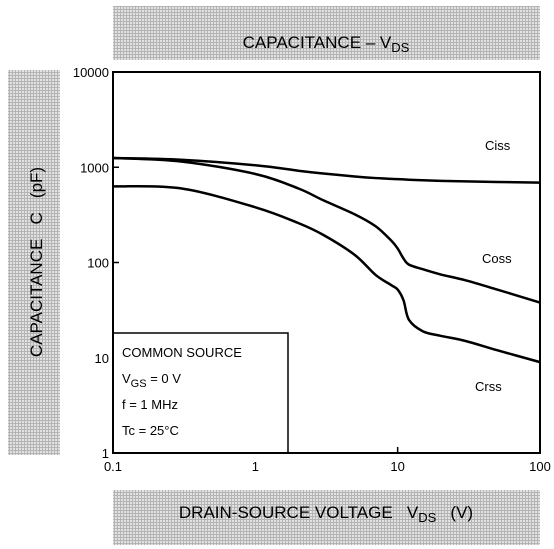 This screenshot has height=549, width=554. I want to click on annotation-line: COMMON SOURCE, so click(182, 352).